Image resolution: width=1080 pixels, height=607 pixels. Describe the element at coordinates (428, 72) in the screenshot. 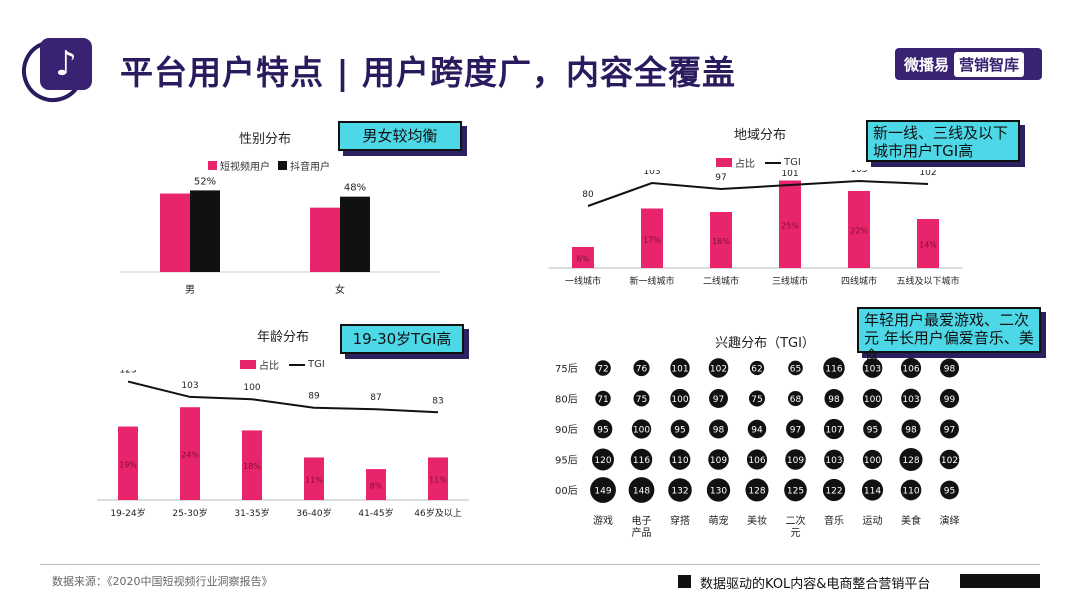

I see `page-title: 平台用户特点 | 用户跨度广，内容全覆盖` at that location.